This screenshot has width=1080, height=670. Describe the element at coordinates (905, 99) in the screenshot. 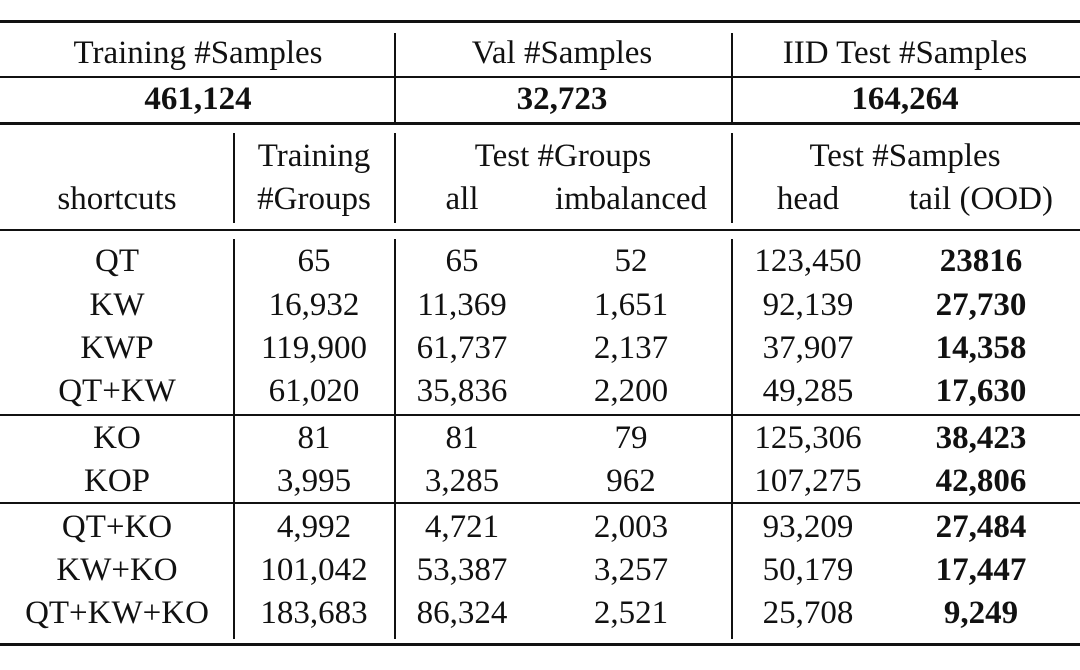

I see `summary-value-test: 164,264` at that location.